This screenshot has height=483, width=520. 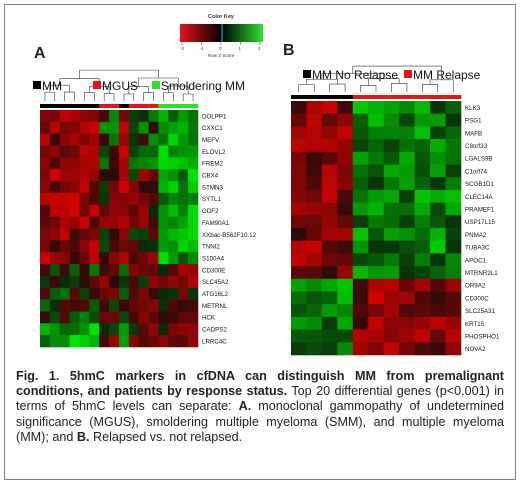 What do you see at coordinates (376, 97) in the screenshot?
I see `panel-b-group-color-bar` at bounding box center [376, 97].